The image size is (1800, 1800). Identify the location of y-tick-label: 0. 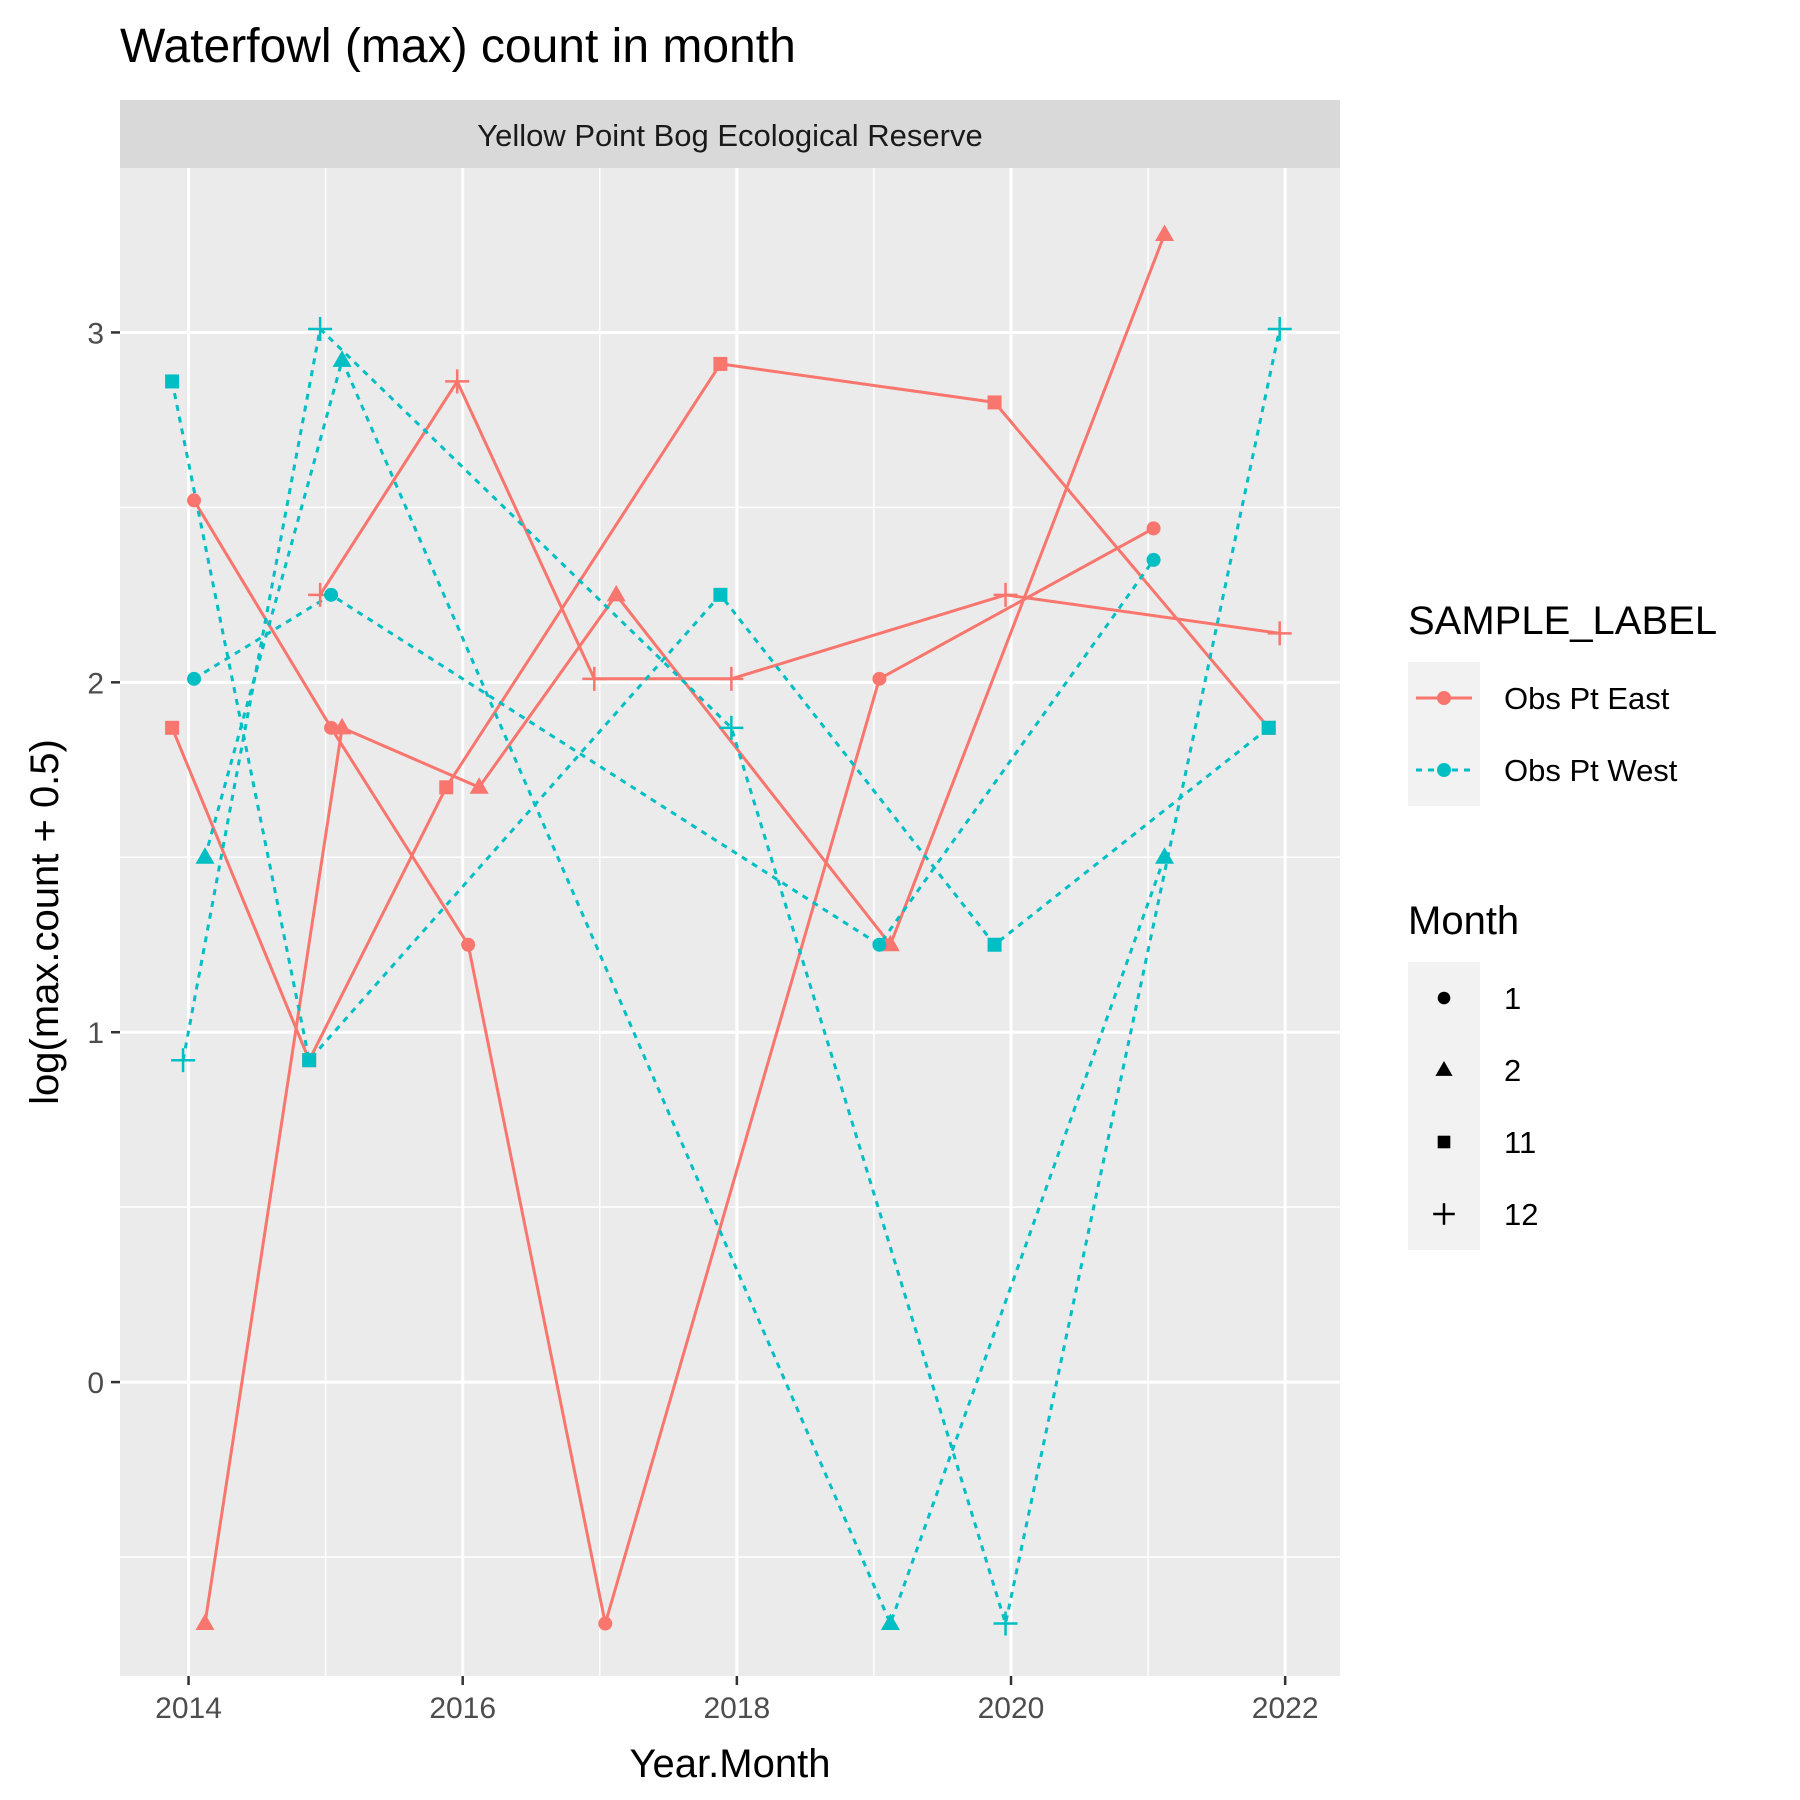
(95, 1383).